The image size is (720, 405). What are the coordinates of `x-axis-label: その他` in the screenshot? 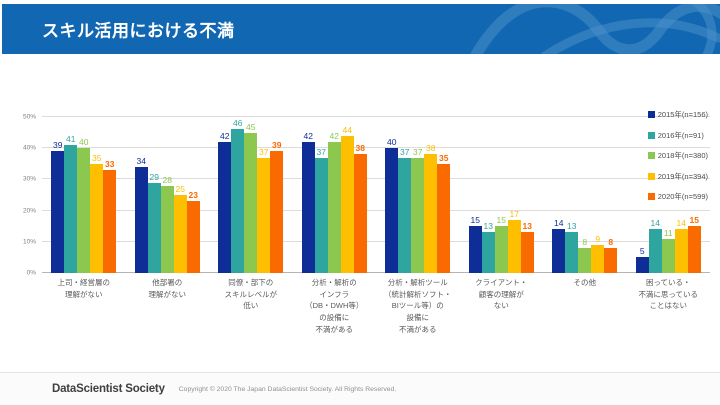 It's located at (585, 282).